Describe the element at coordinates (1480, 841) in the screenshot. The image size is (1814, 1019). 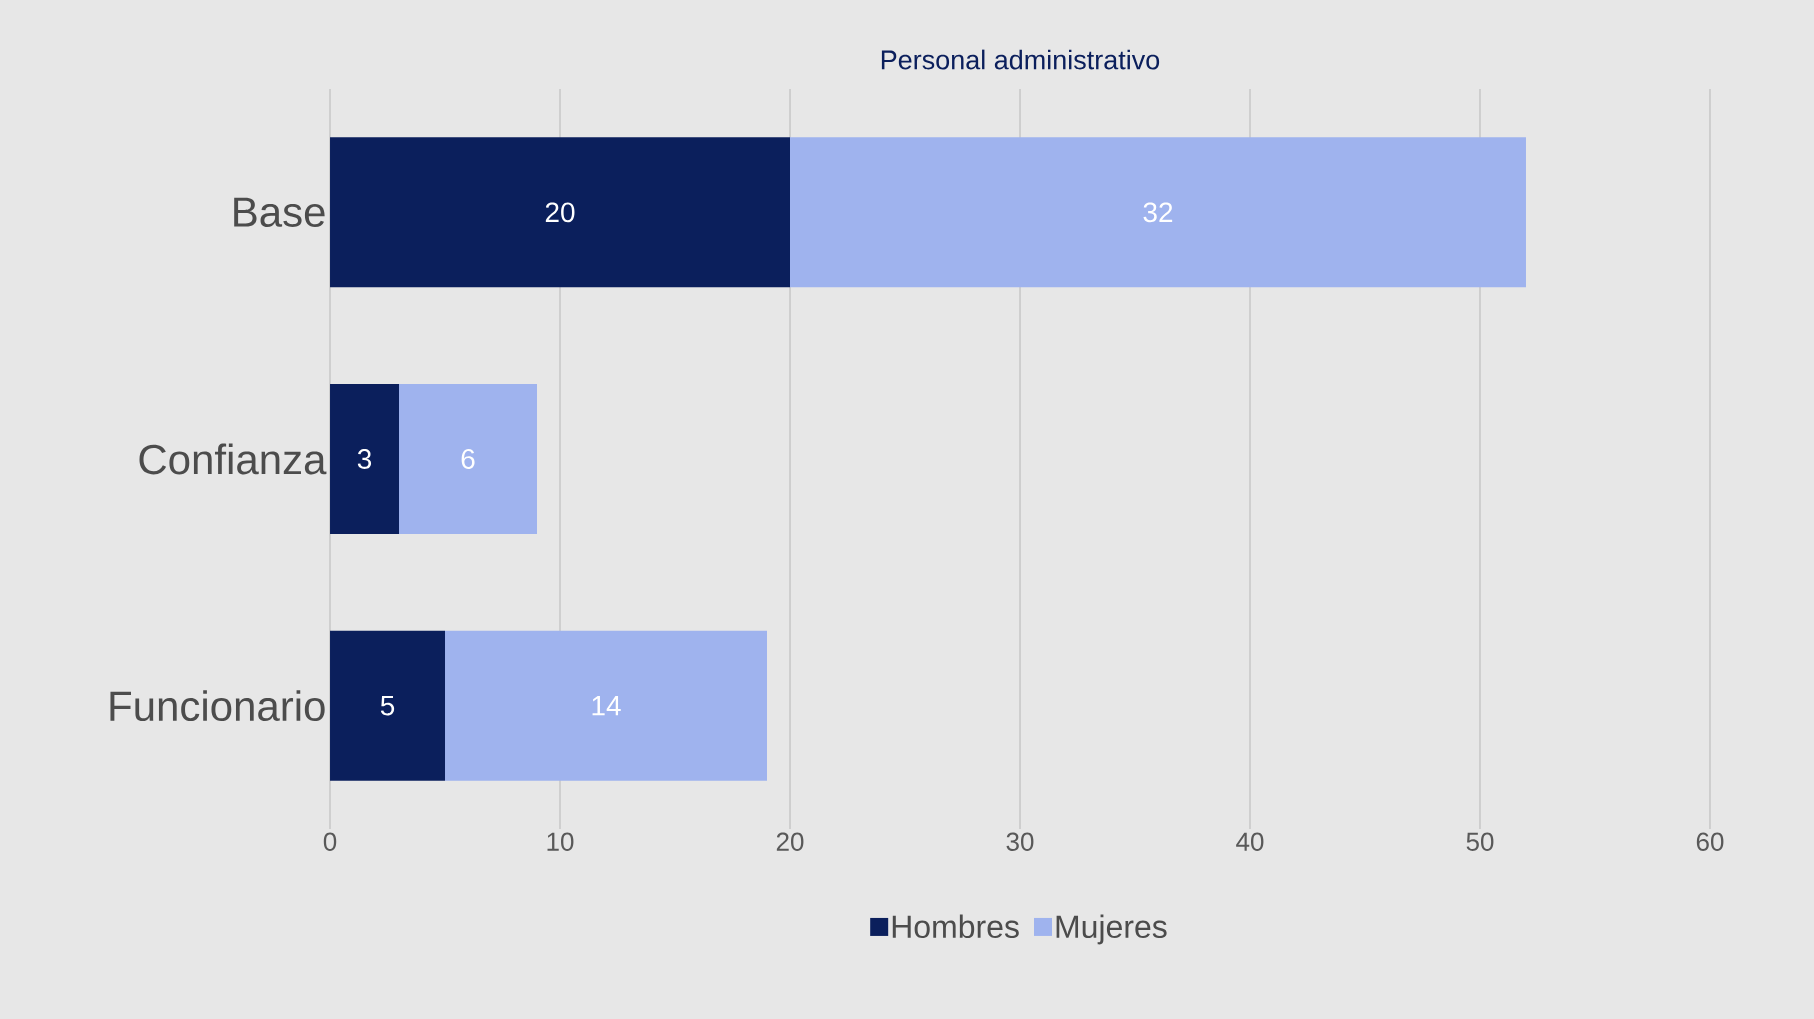
I see `x-tick-label: 50` at that location.